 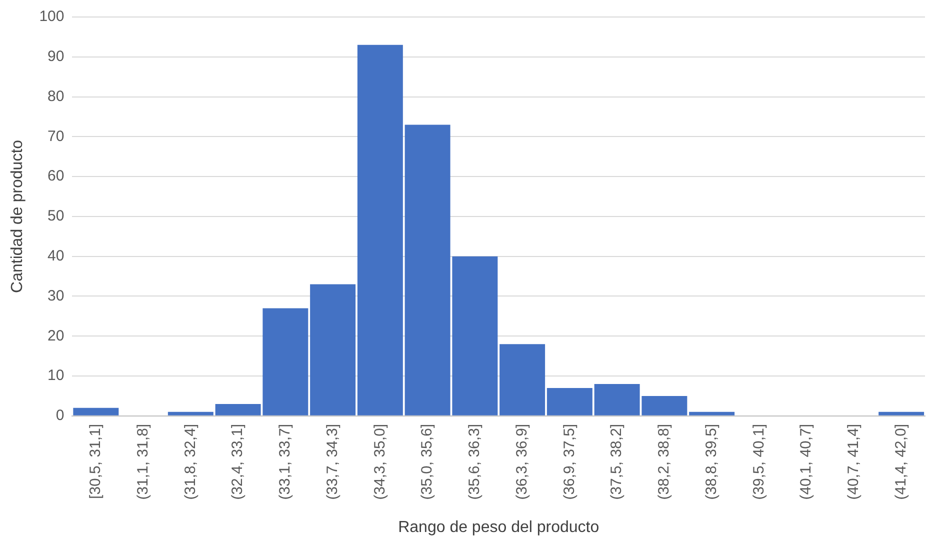 What do you see at coordinates (56, 295) in the screenshot?
I see `y-tick-label: 30` at bounding box center [56, 295].